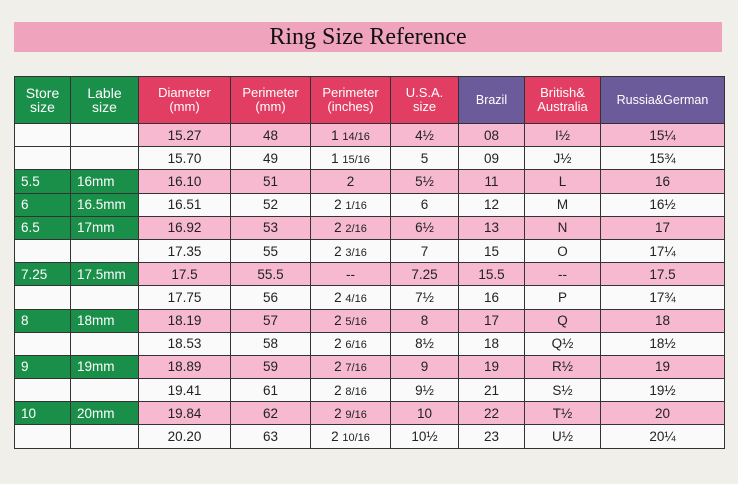 This screenshot has height=484, width=738. I want to click on cell-russia: 16½, so click(662, 204).